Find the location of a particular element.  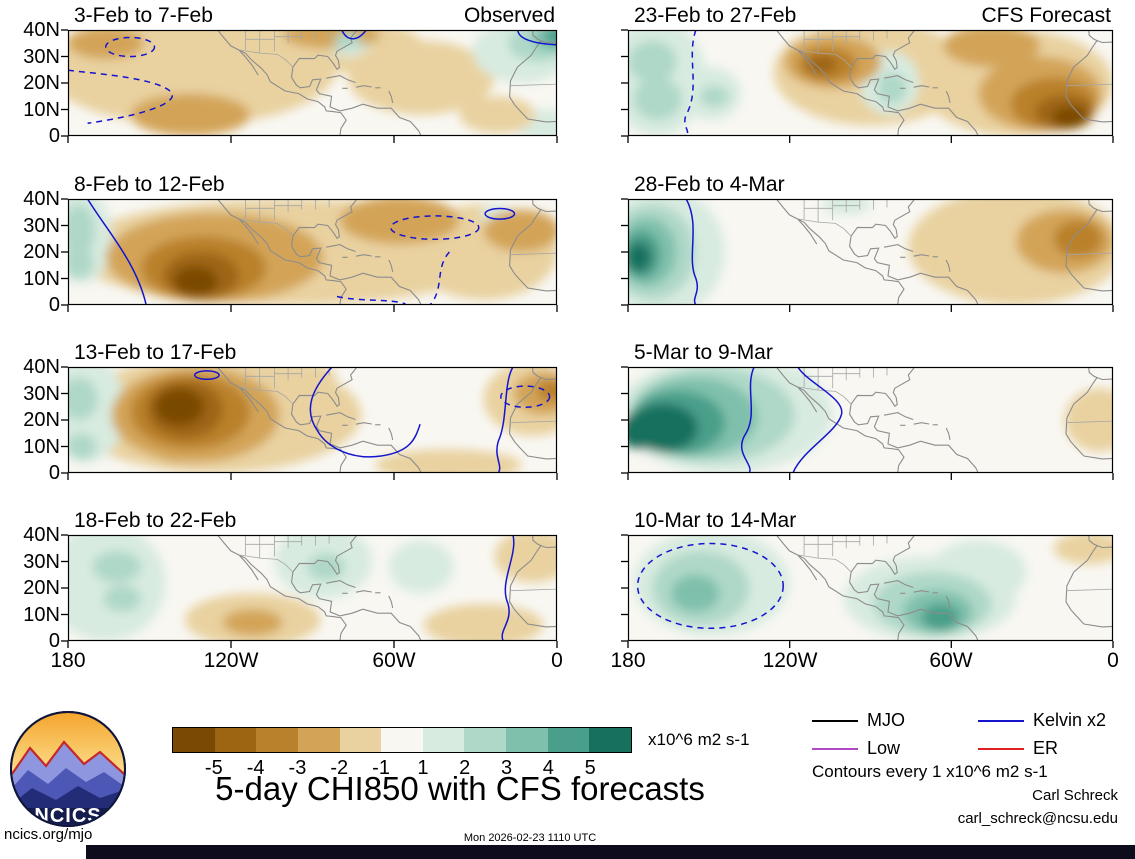

panel-title: 28-Feb to 4-Mar is located at coordinates (709, 184).